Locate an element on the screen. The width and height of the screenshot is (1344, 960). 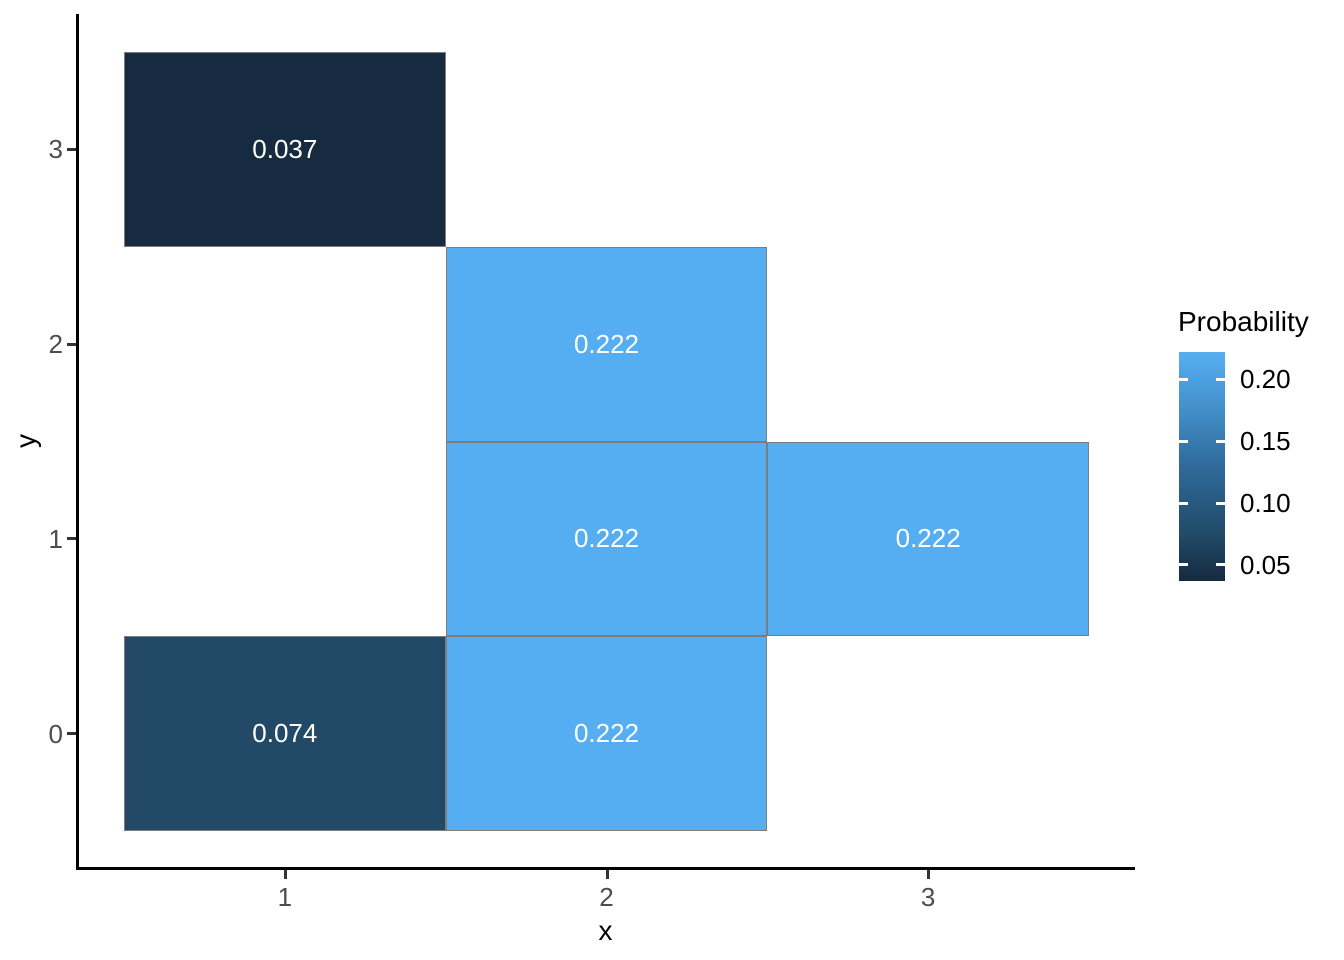
tile-value-label: 0.037 is located at coordinates (285, 148).